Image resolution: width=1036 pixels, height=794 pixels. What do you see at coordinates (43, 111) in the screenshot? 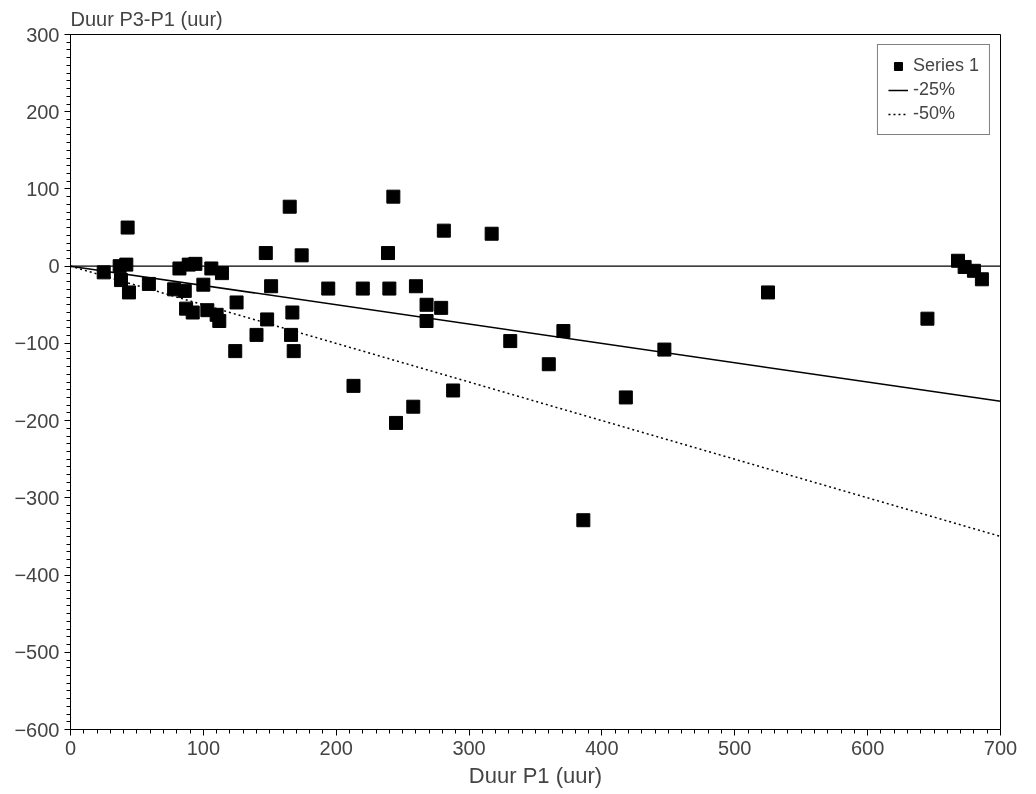
I see `y-tick-label: 200` at bounding box center [43, 111].